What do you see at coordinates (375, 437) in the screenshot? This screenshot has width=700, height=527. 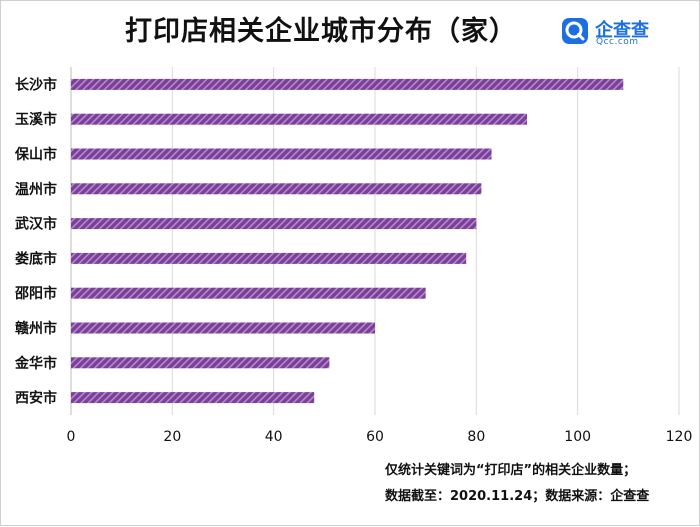 I see `x-tick-label: 60` at bounding box center [375, 437].